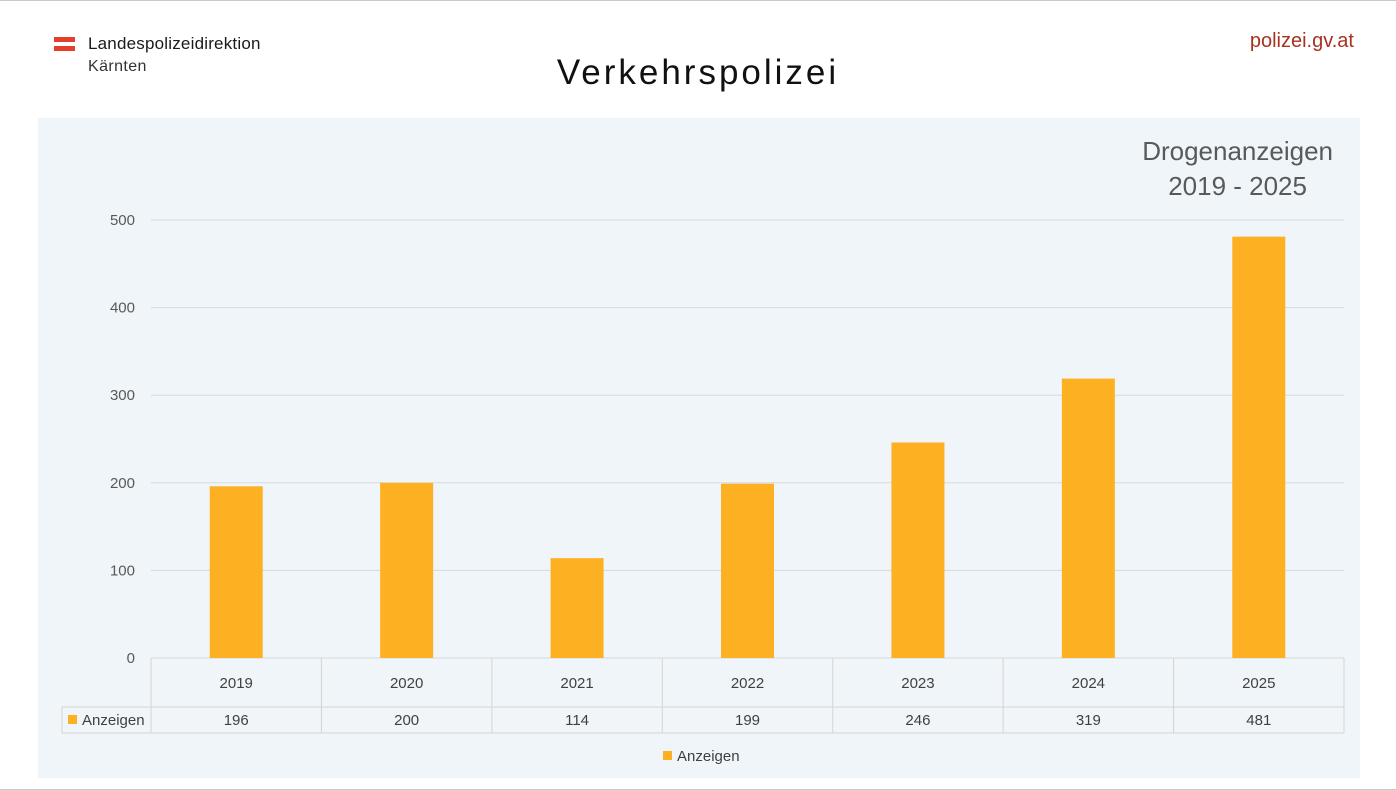 The image size is (1396, 790). What do you see at coordinates (113, 720) in the screenshot?
I see `table-series-label: Anzeigen` at bounding box center [113, 720].